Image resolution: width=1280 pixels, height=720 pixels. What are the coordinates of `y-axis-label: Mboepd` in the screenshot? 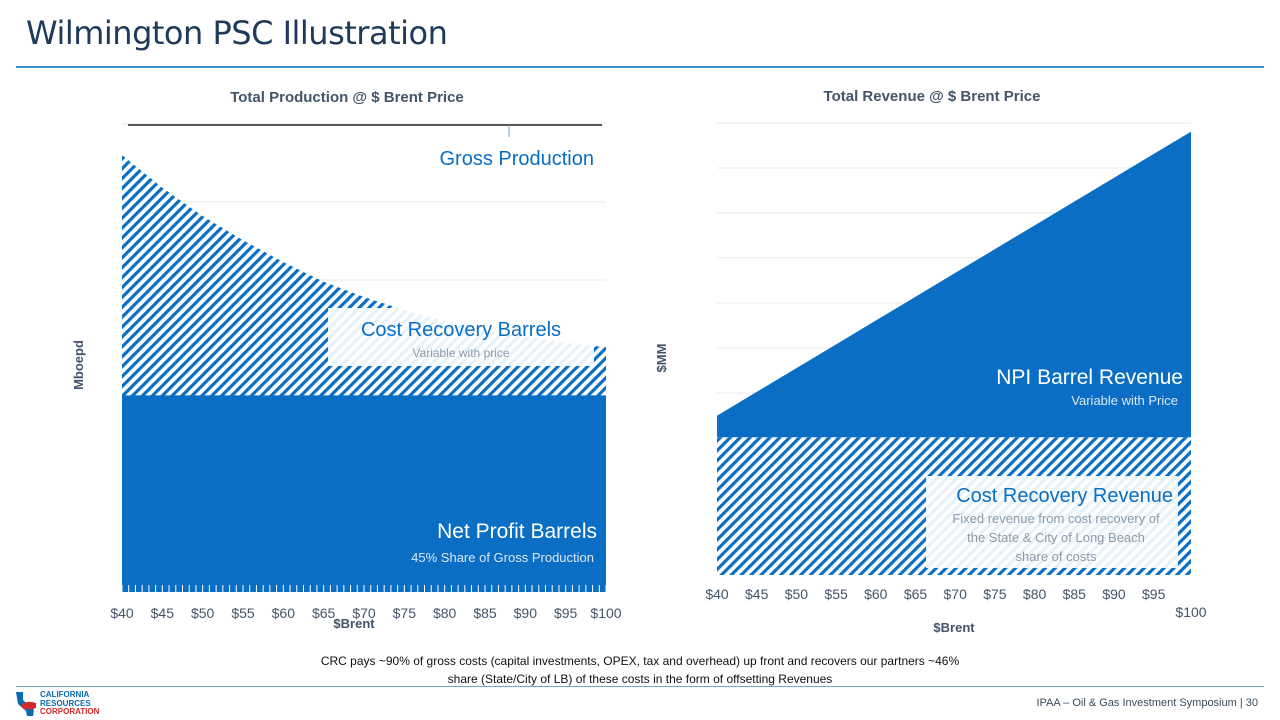 It's located at (78, 365).